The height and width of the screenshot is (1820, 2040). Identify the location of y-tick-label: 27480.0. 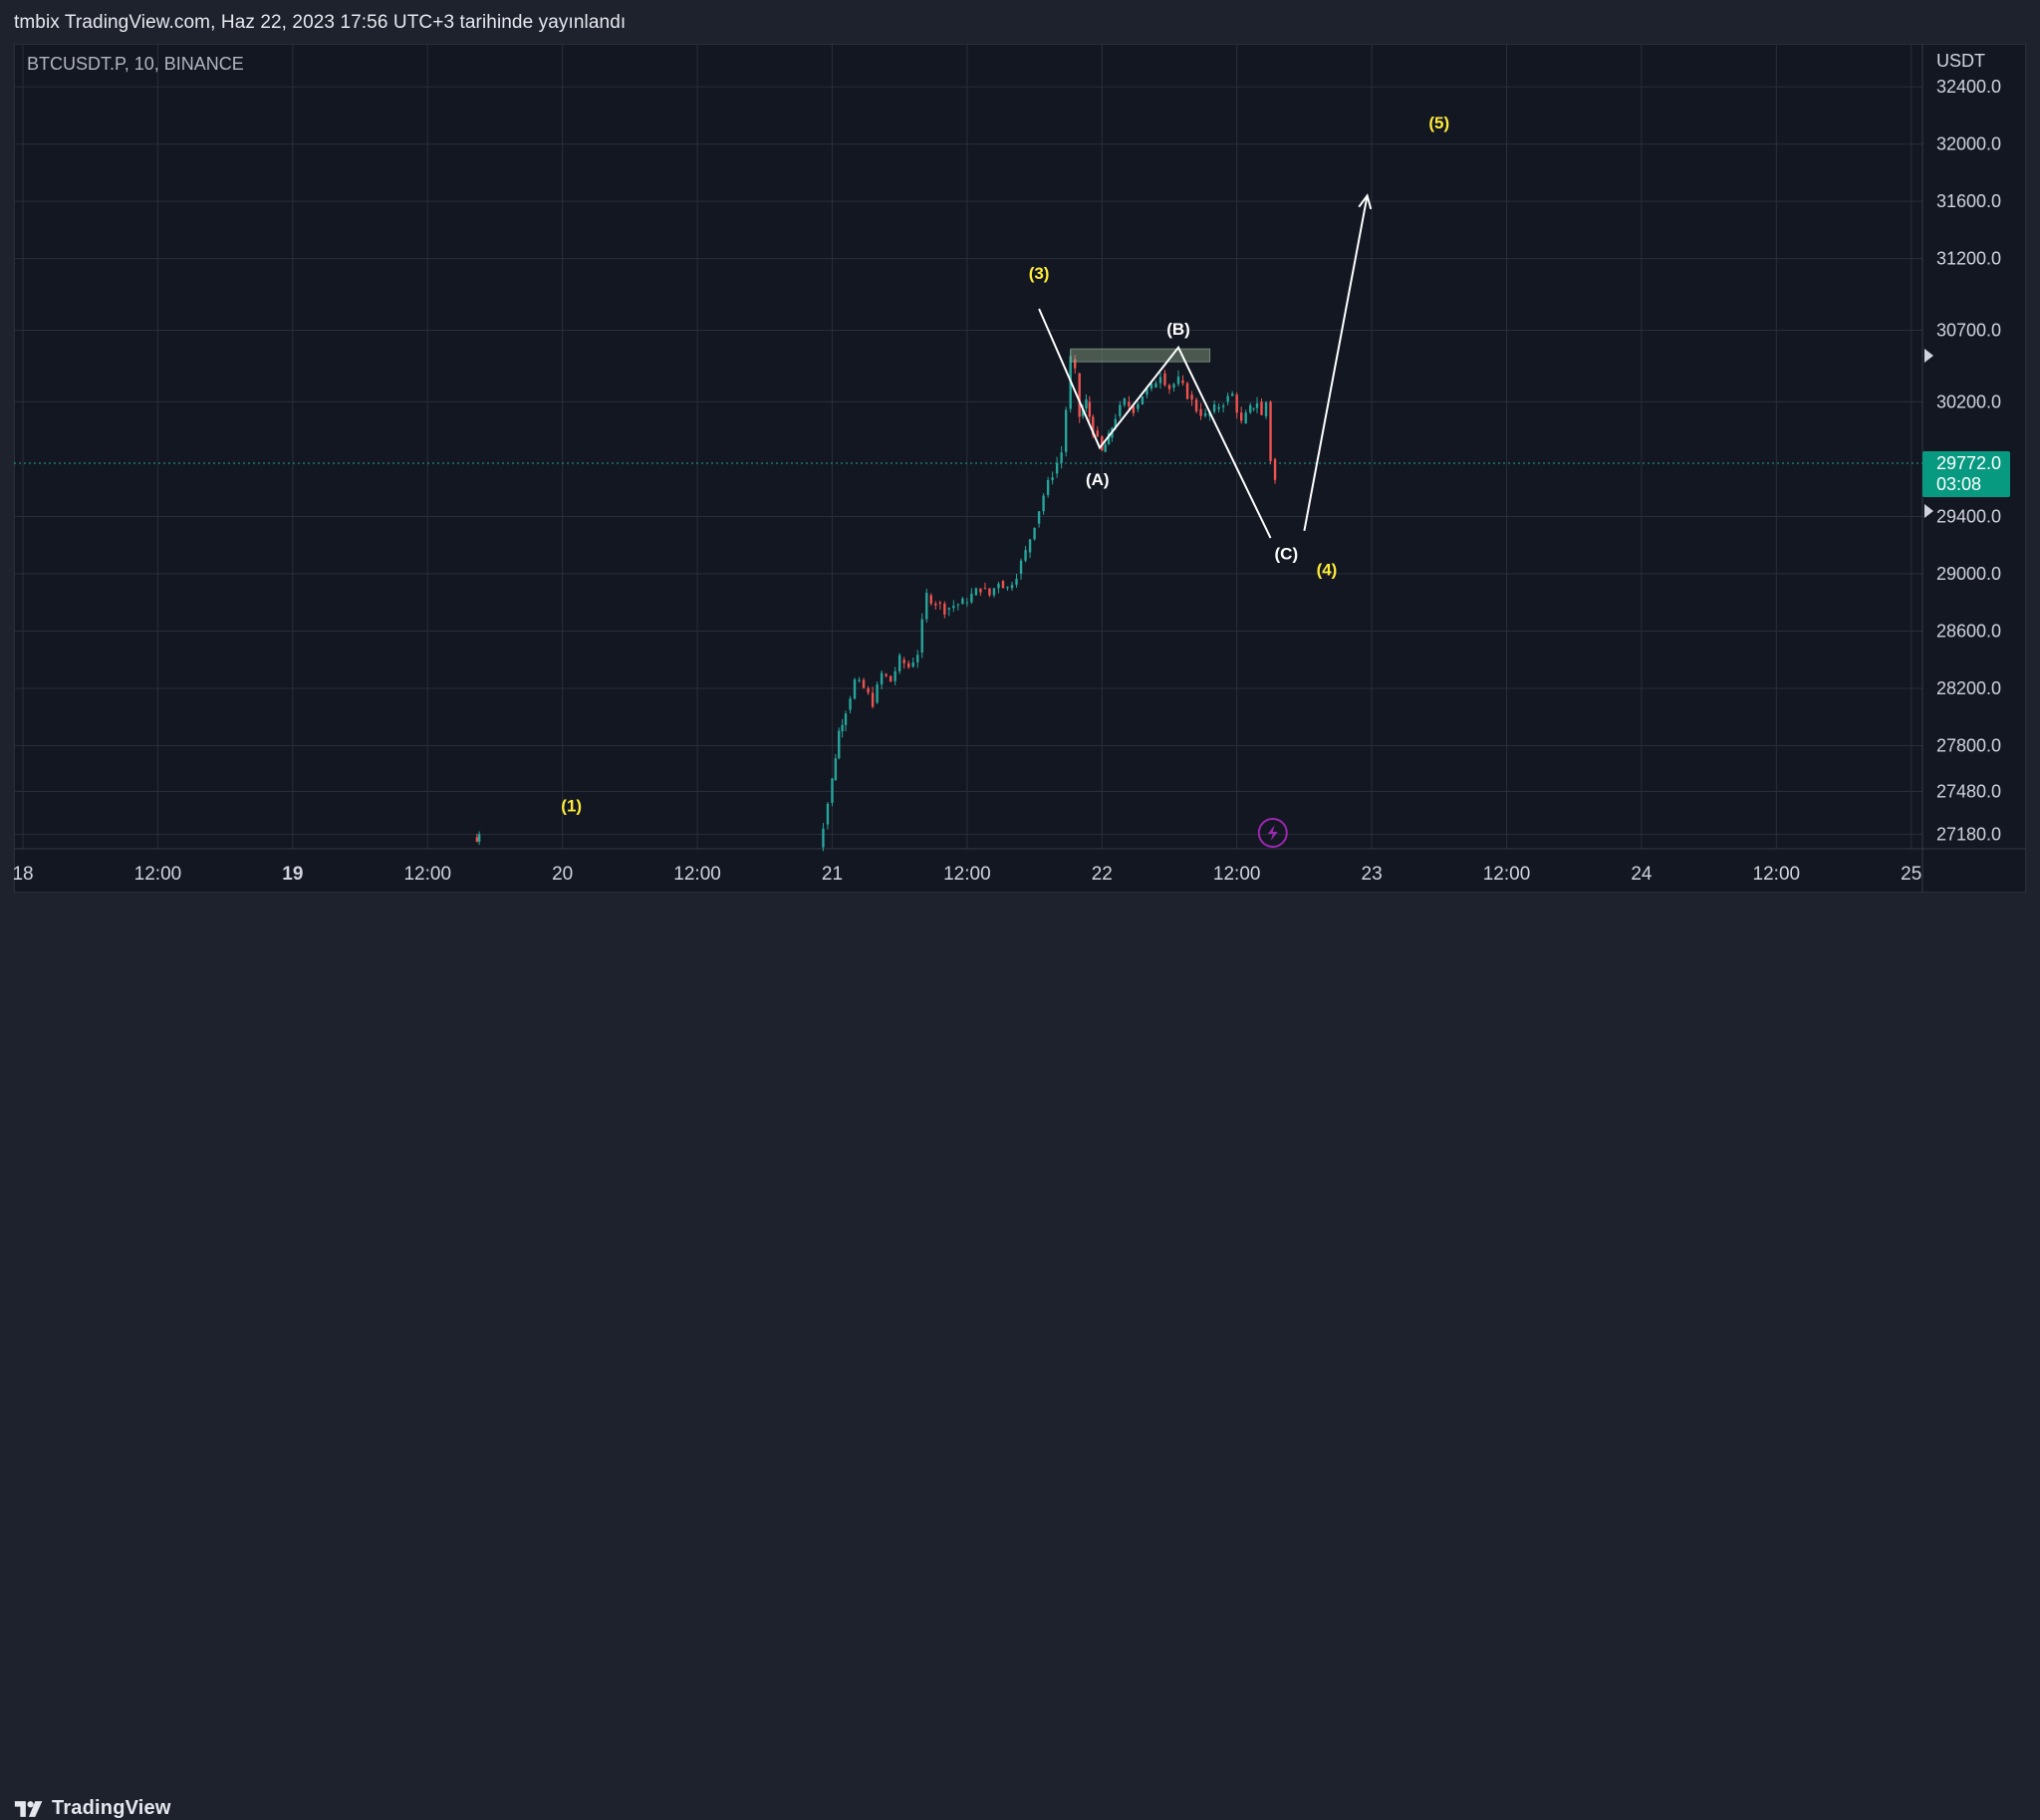
(1968, 791).